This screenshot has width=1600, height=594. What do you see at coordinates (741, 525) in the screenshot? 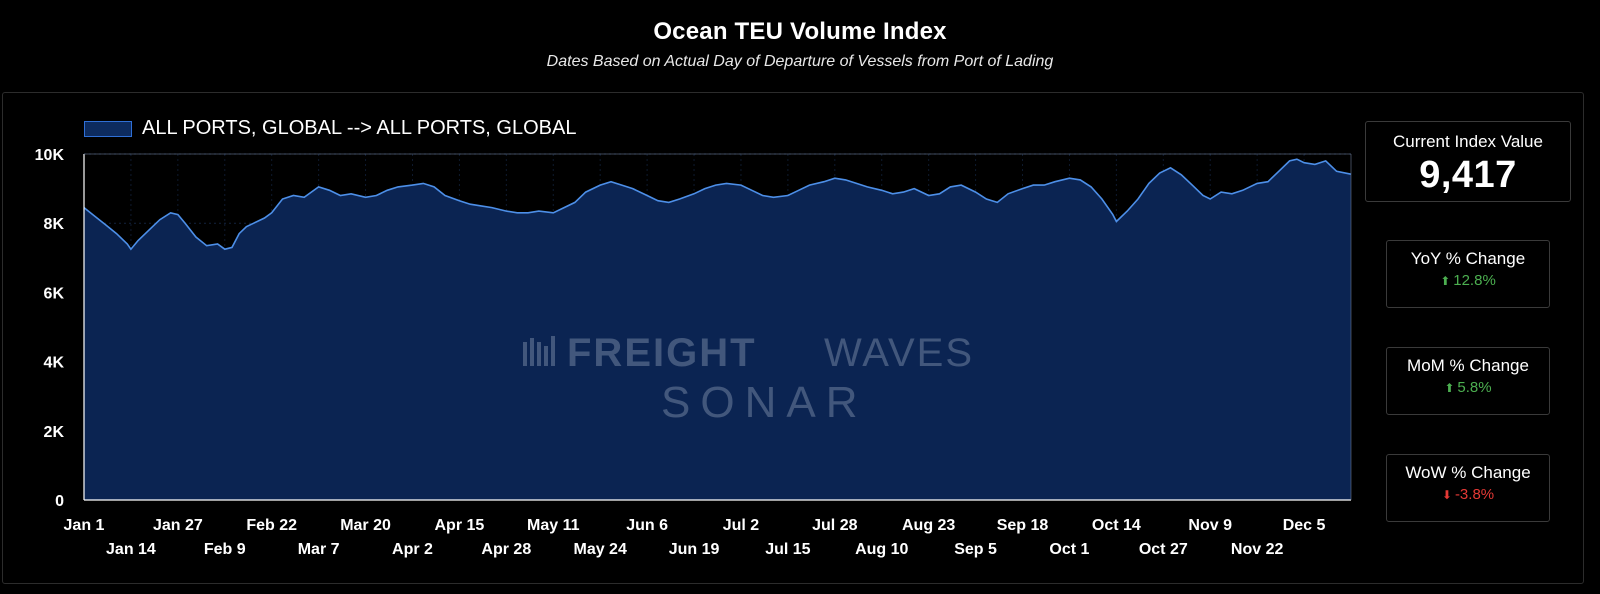
I see `x-tick-label: Jul 2` at bounding box center [741, 525].